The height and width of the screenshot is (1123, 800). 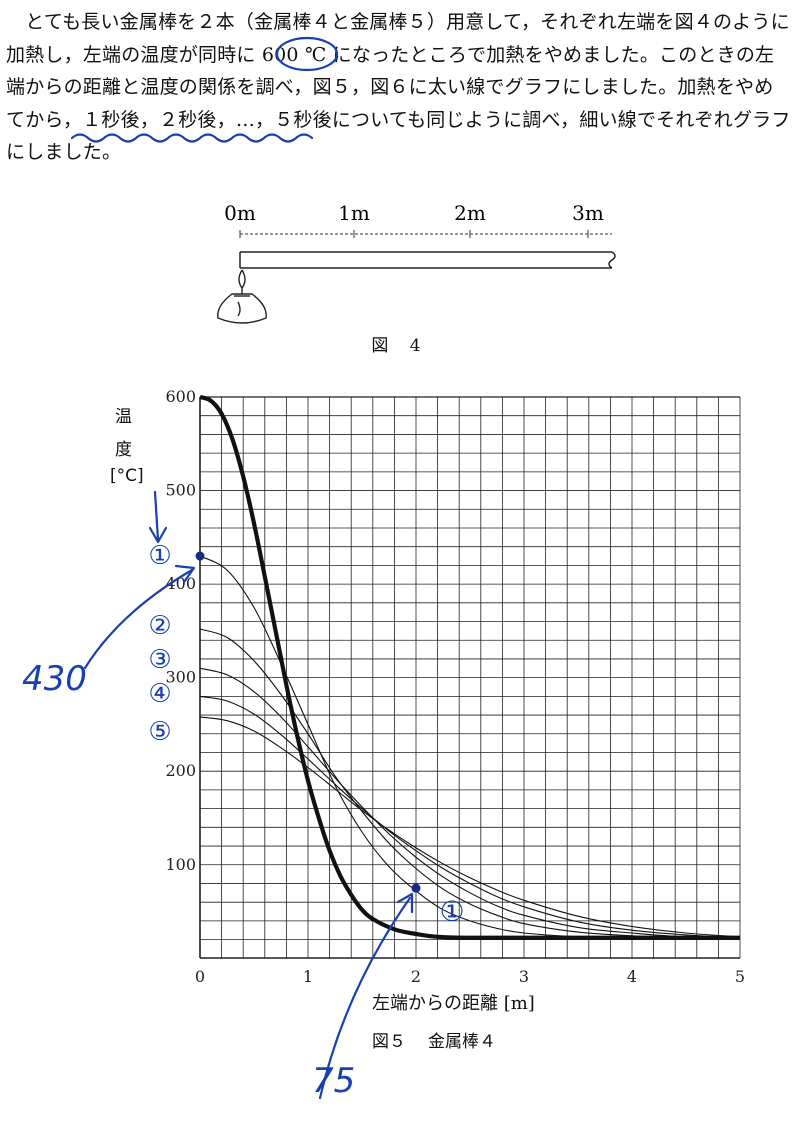 What do you see at coordinates (524, 976) in the screenshot?
I see `x-tick-label: 3` at bounding box center [524, 976].